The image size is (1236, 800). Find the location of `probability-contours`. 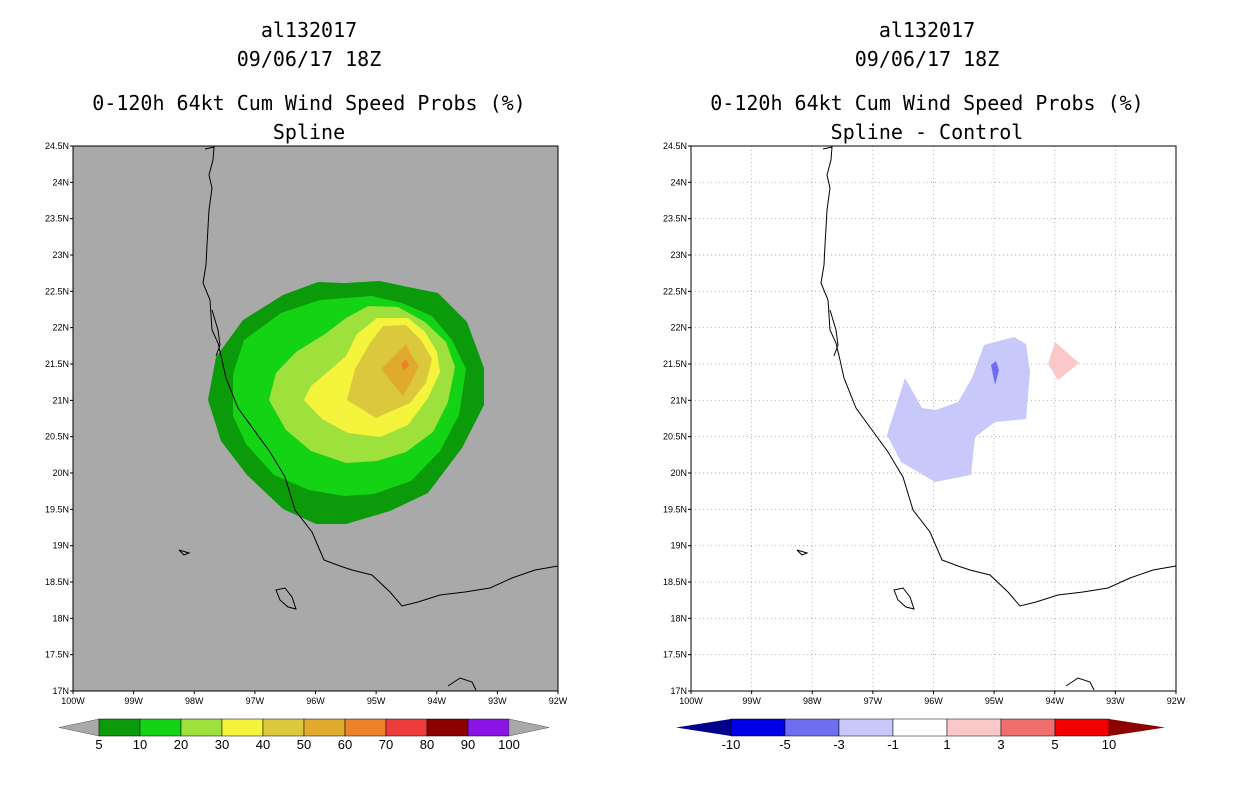

probability-contours is located at coordinates (346, 402).